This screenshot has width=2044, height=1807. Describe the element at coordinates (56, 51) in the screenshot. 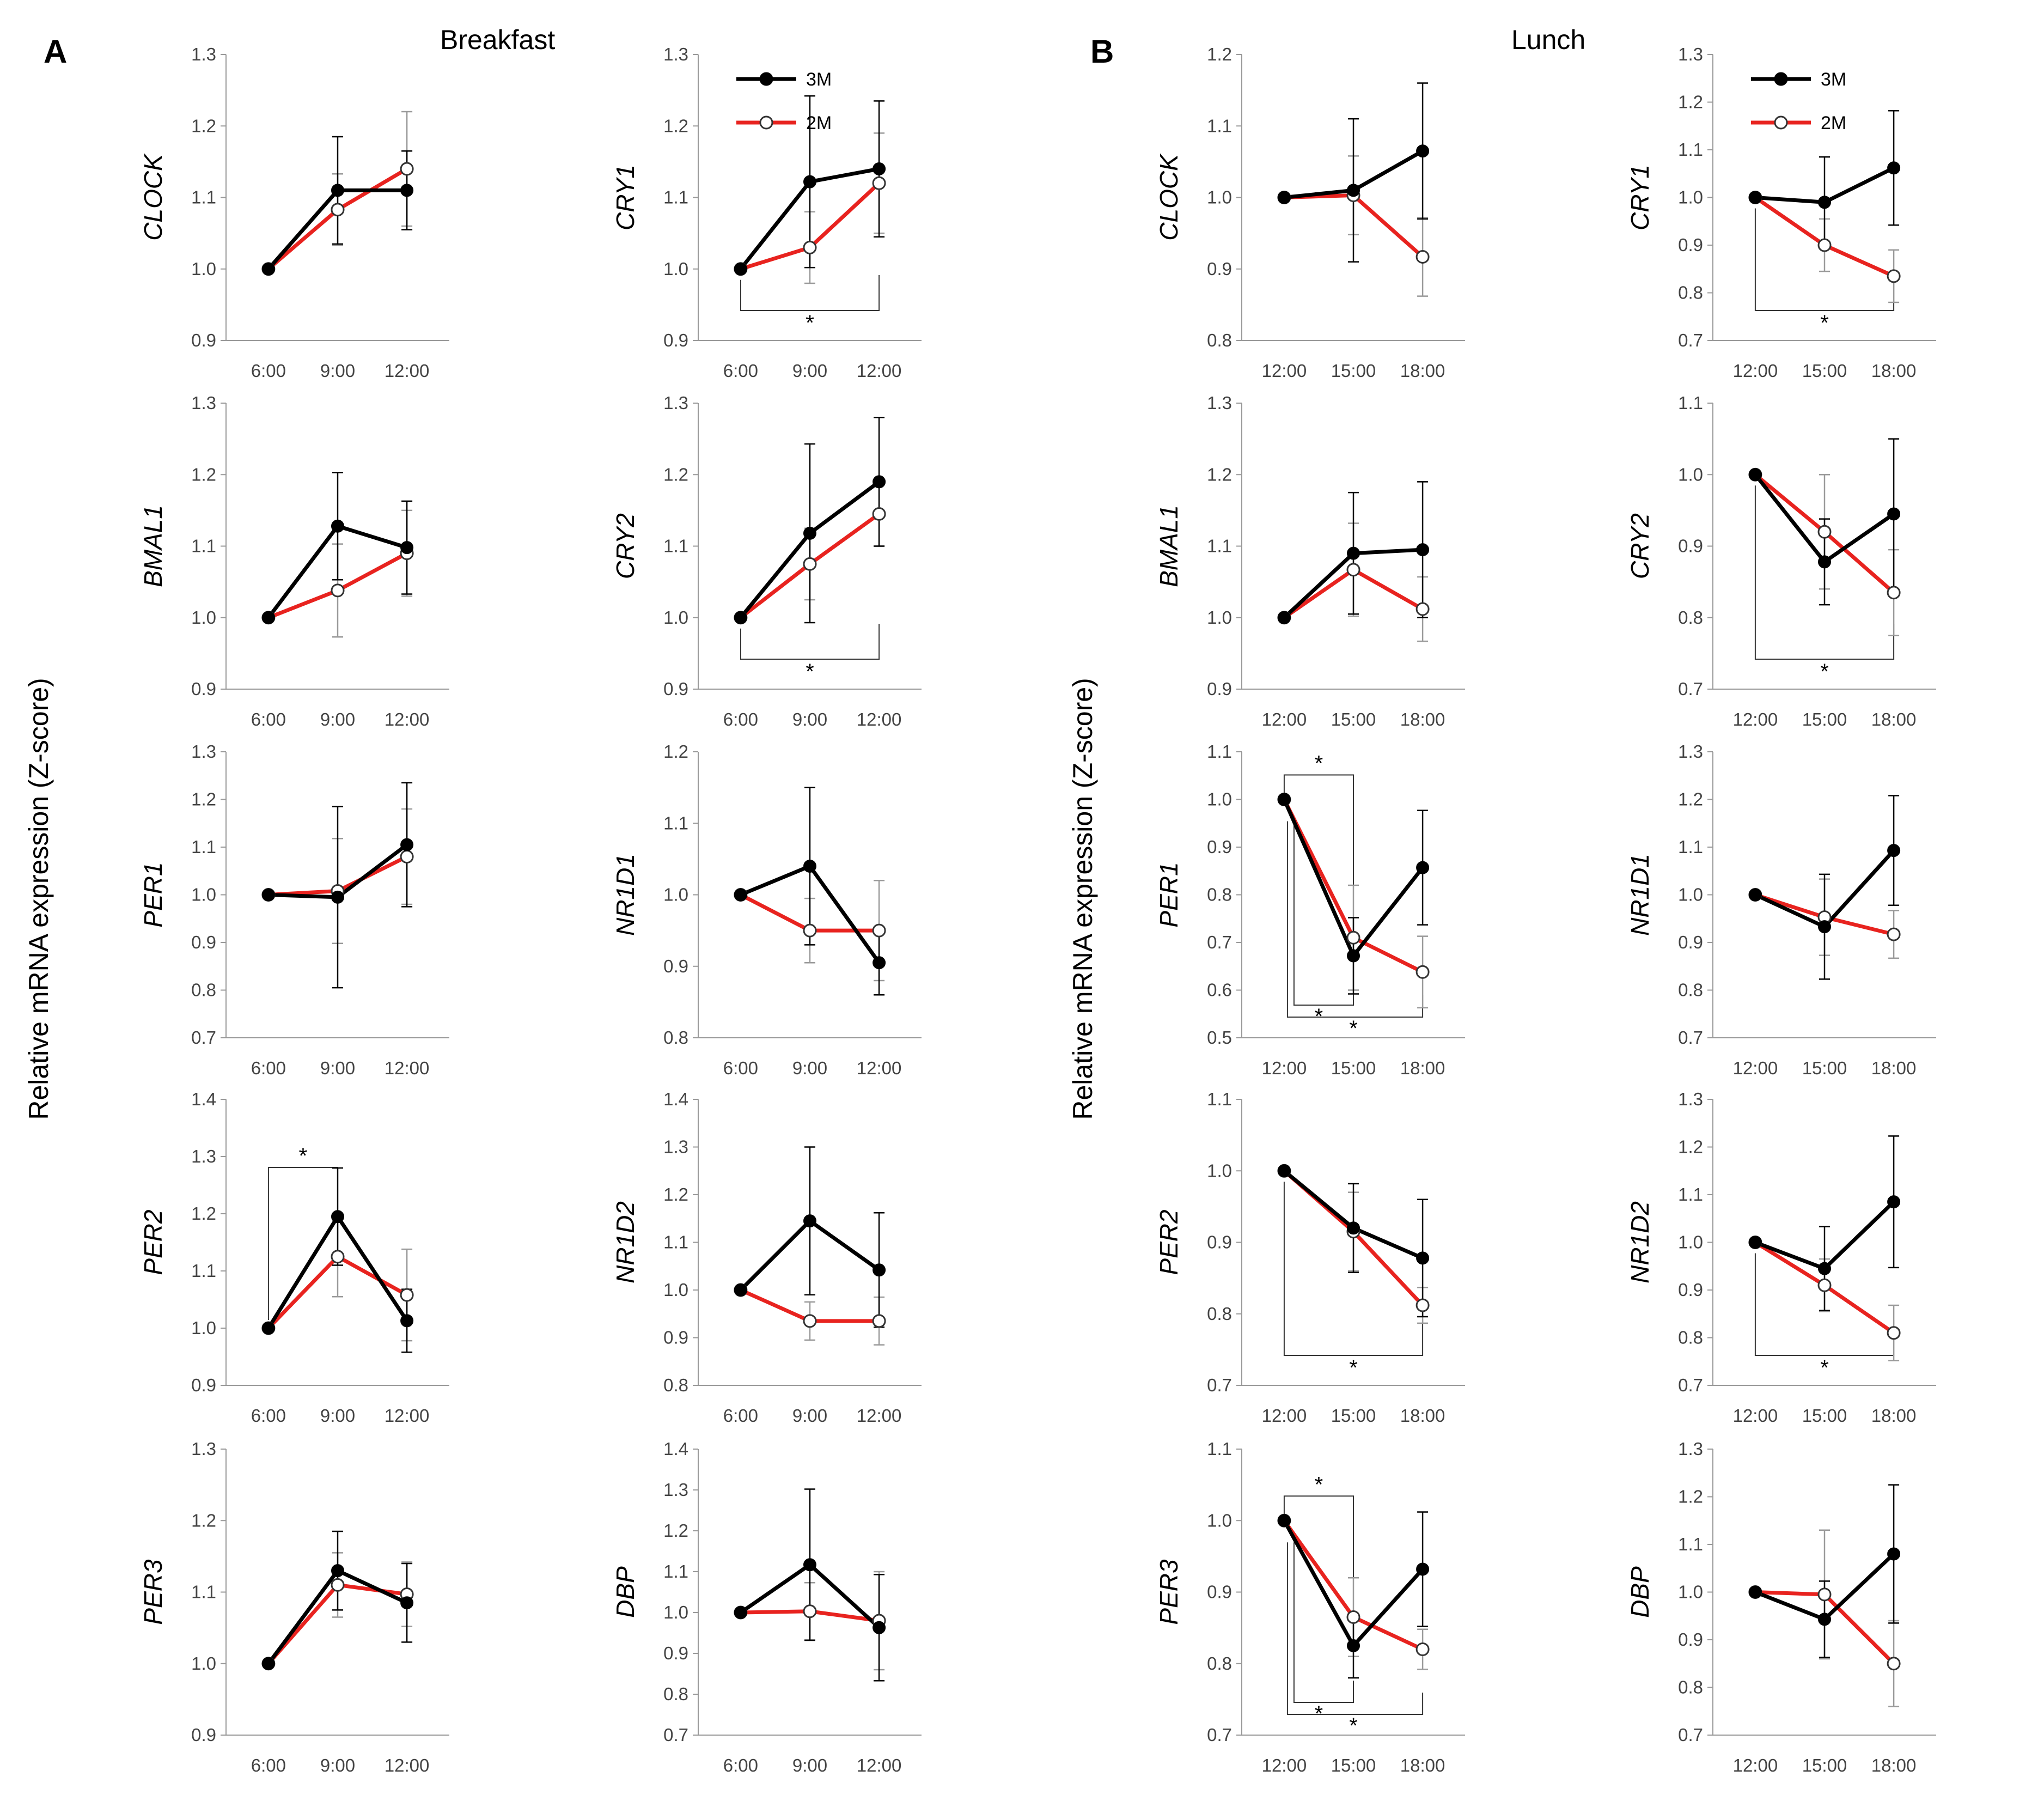

I see `panel-letter-a: A` at that location.